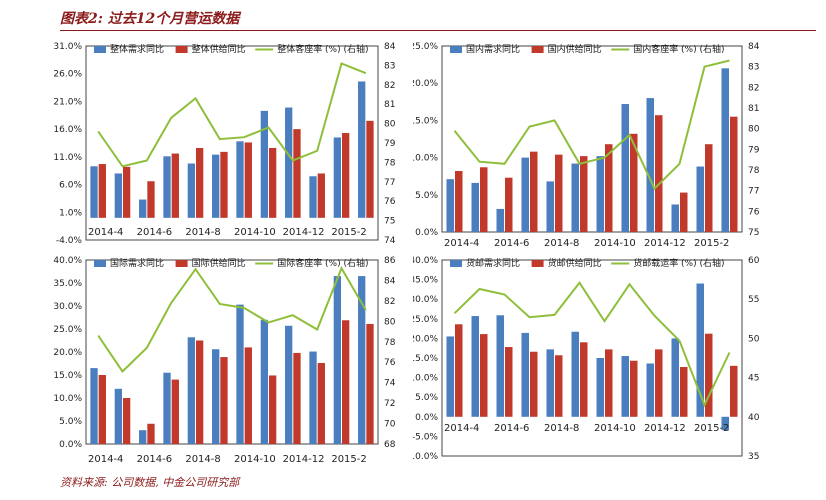 The width and height of the screenshot is (826, 500). Describe the element at coordinates (67, 376) in the screenshot. I see `y-left-tick-label: 15.0%` at that location.